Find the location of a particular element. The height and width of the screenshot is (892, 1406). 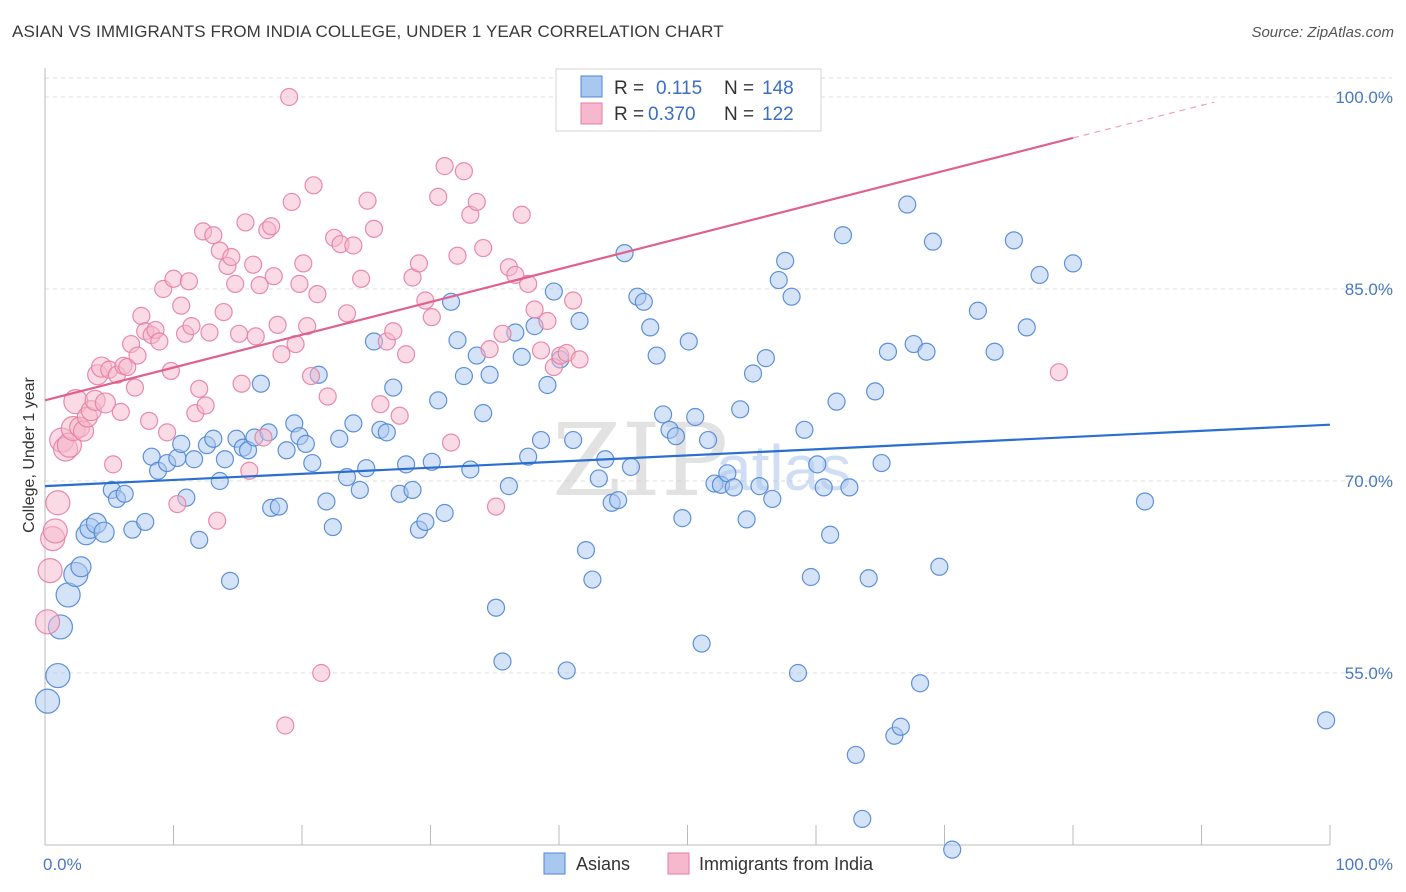

legend-n-label-1: N = is located at coordinates (739, 88).